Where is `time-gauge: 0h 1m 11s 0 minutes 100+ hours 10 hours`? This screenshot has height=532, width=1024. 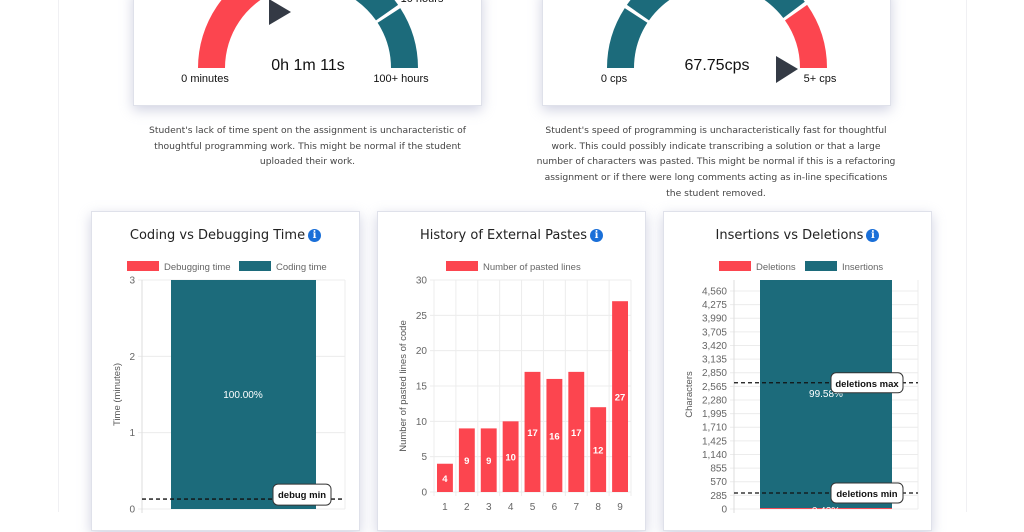 time-gauge: 0h 1m 11s 0 minutes 100+ hours 10 hours is located at coordinates (312, 42).